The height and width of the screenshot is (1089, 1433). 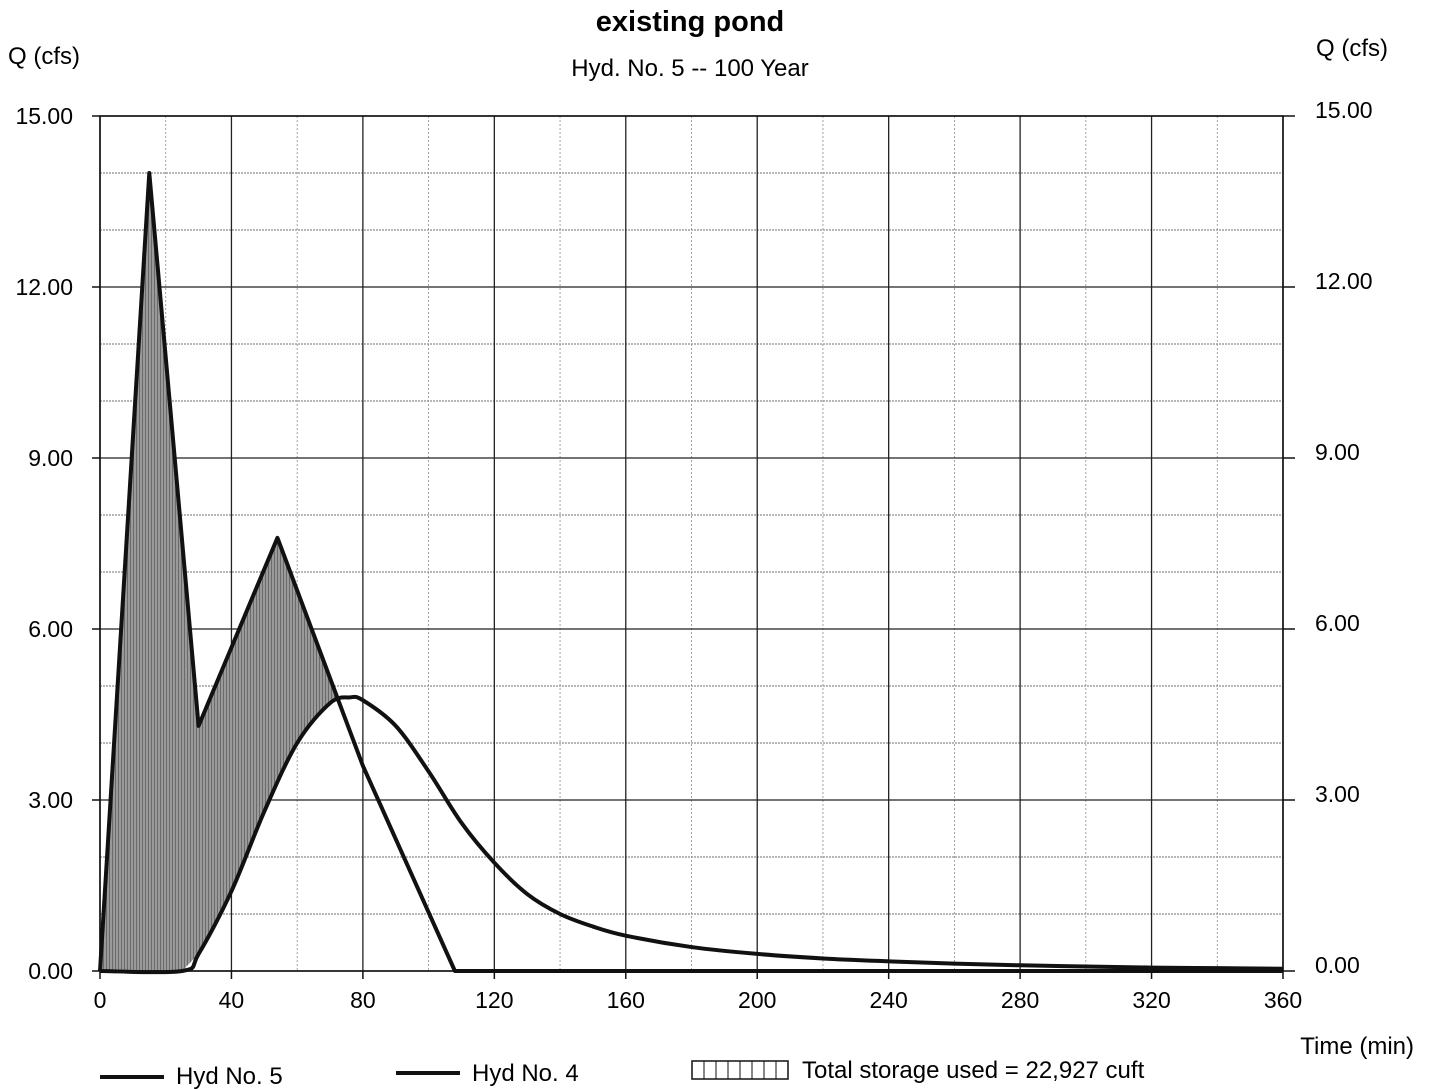 I want to click on y-tick-label-left: 6.00, so click(x=50, y=629).